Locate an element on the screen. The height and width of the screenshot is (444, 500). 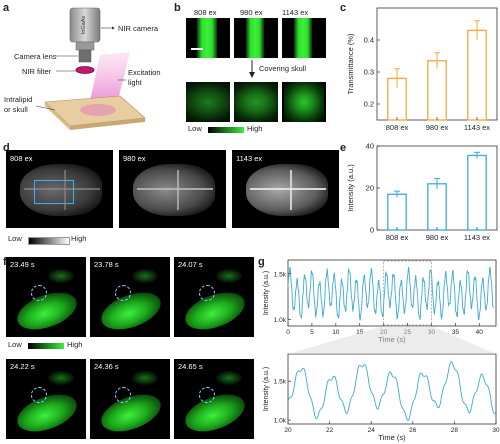
x-tick-label: 22 is located at coordinates (330, 430).